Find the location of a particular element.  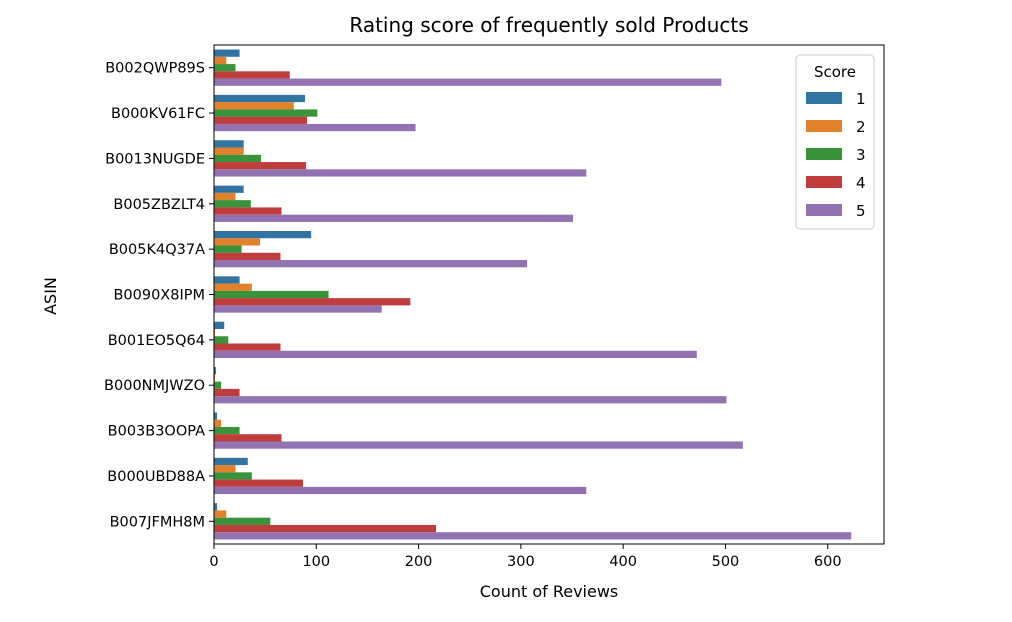

y-tick-label: B0090X8IPM is located at coordinates (159, 296).